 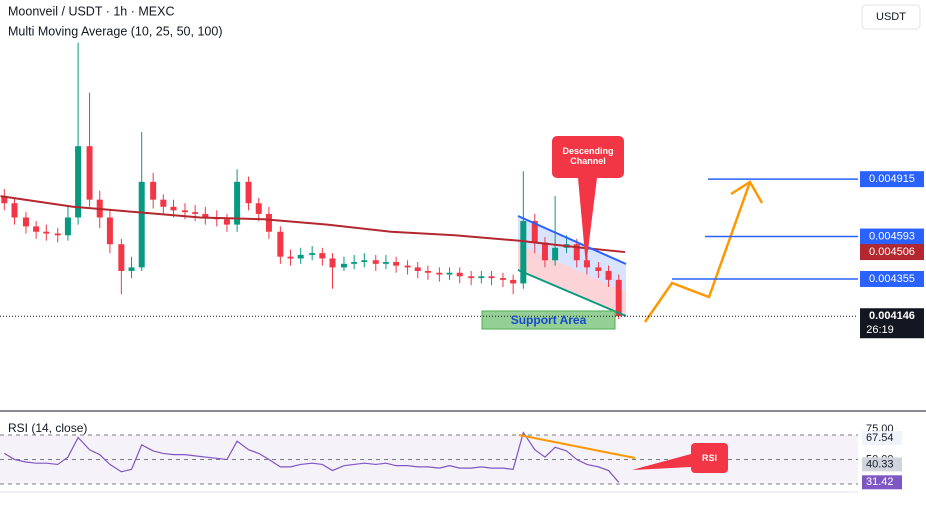 I want to click on level-label: 0.004593, so click(x=892, y=236).